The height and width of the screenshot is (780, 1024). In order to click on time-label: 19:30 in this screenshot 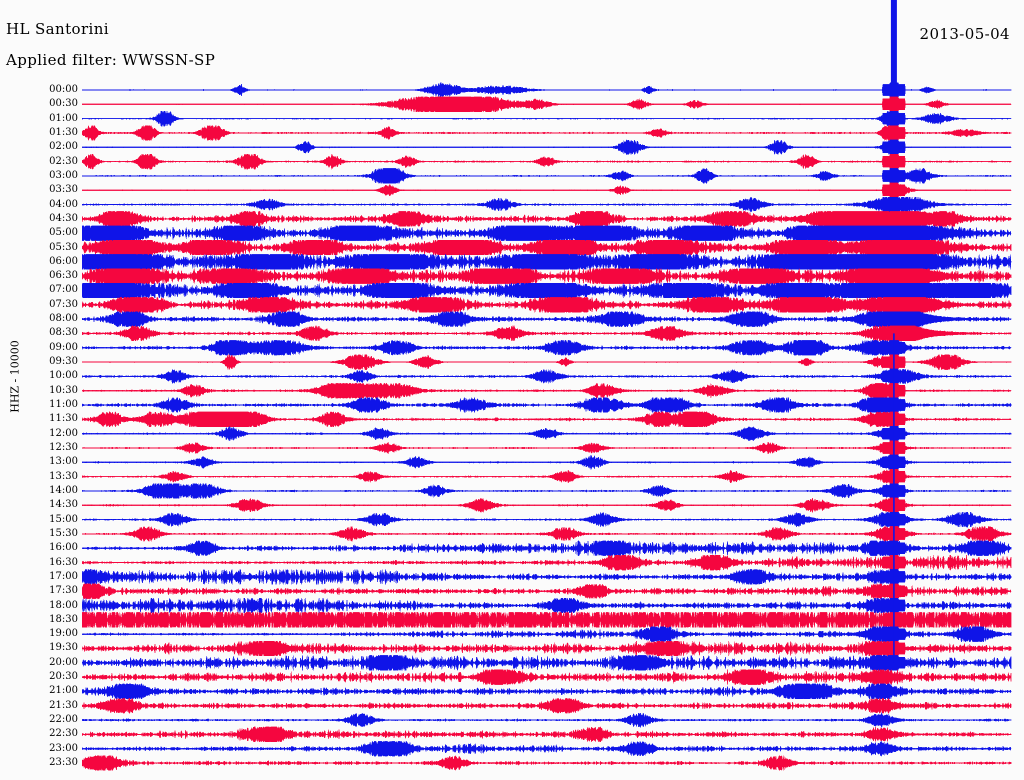, I will do `click(63, 648)`.